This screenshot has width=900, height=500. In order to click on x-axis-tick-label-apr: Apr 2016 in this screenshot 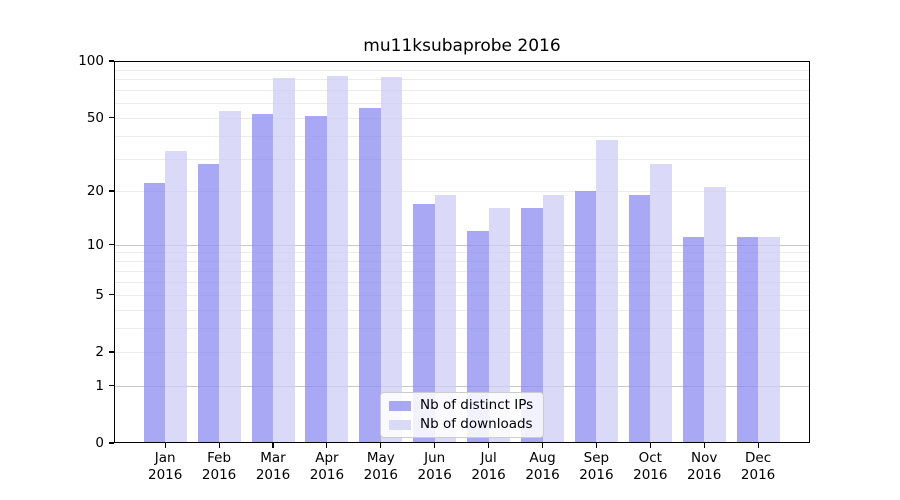, I will do `click(327, 467)`.